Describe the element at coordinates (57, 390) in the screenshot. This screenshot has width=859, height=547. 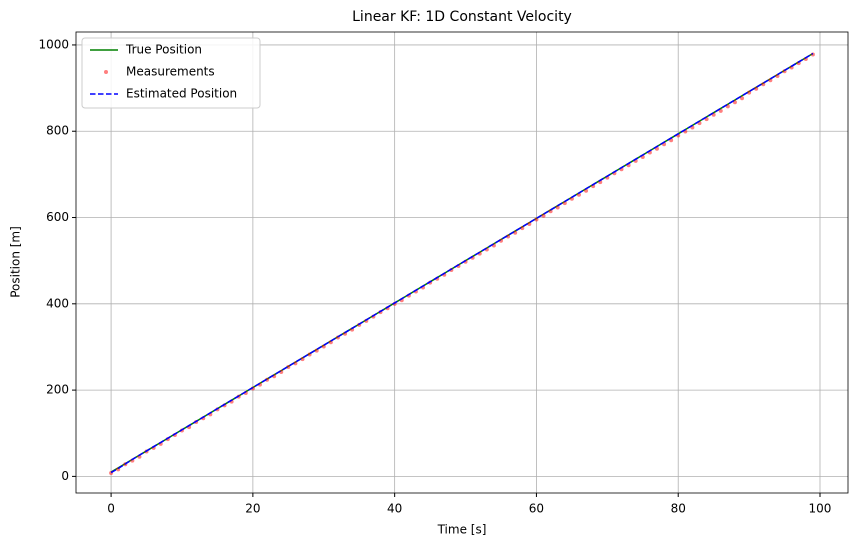
I see `y-tick-label: 200` at that location.